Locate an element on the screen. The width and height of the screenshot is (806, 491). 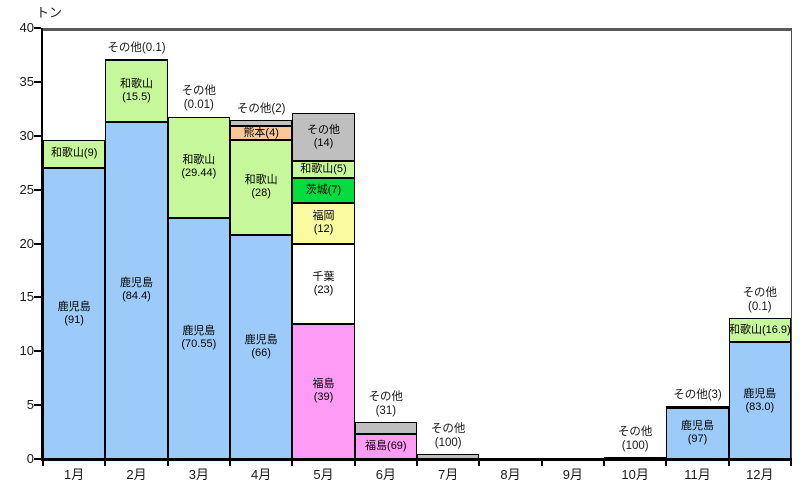
bar-segment-label: 福島(69) is located at coordinates (386, 445).